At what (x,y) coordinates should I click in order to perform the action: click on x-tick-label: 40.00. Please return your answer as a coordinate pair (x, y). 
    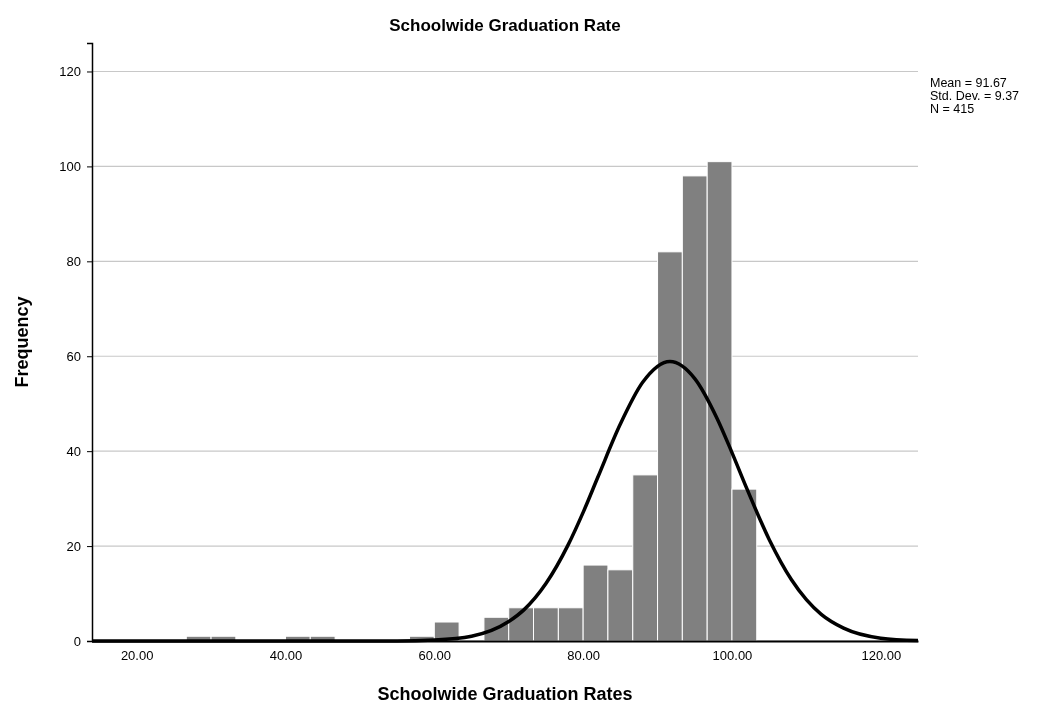
    Looking at the image, I should click on (286, 656).